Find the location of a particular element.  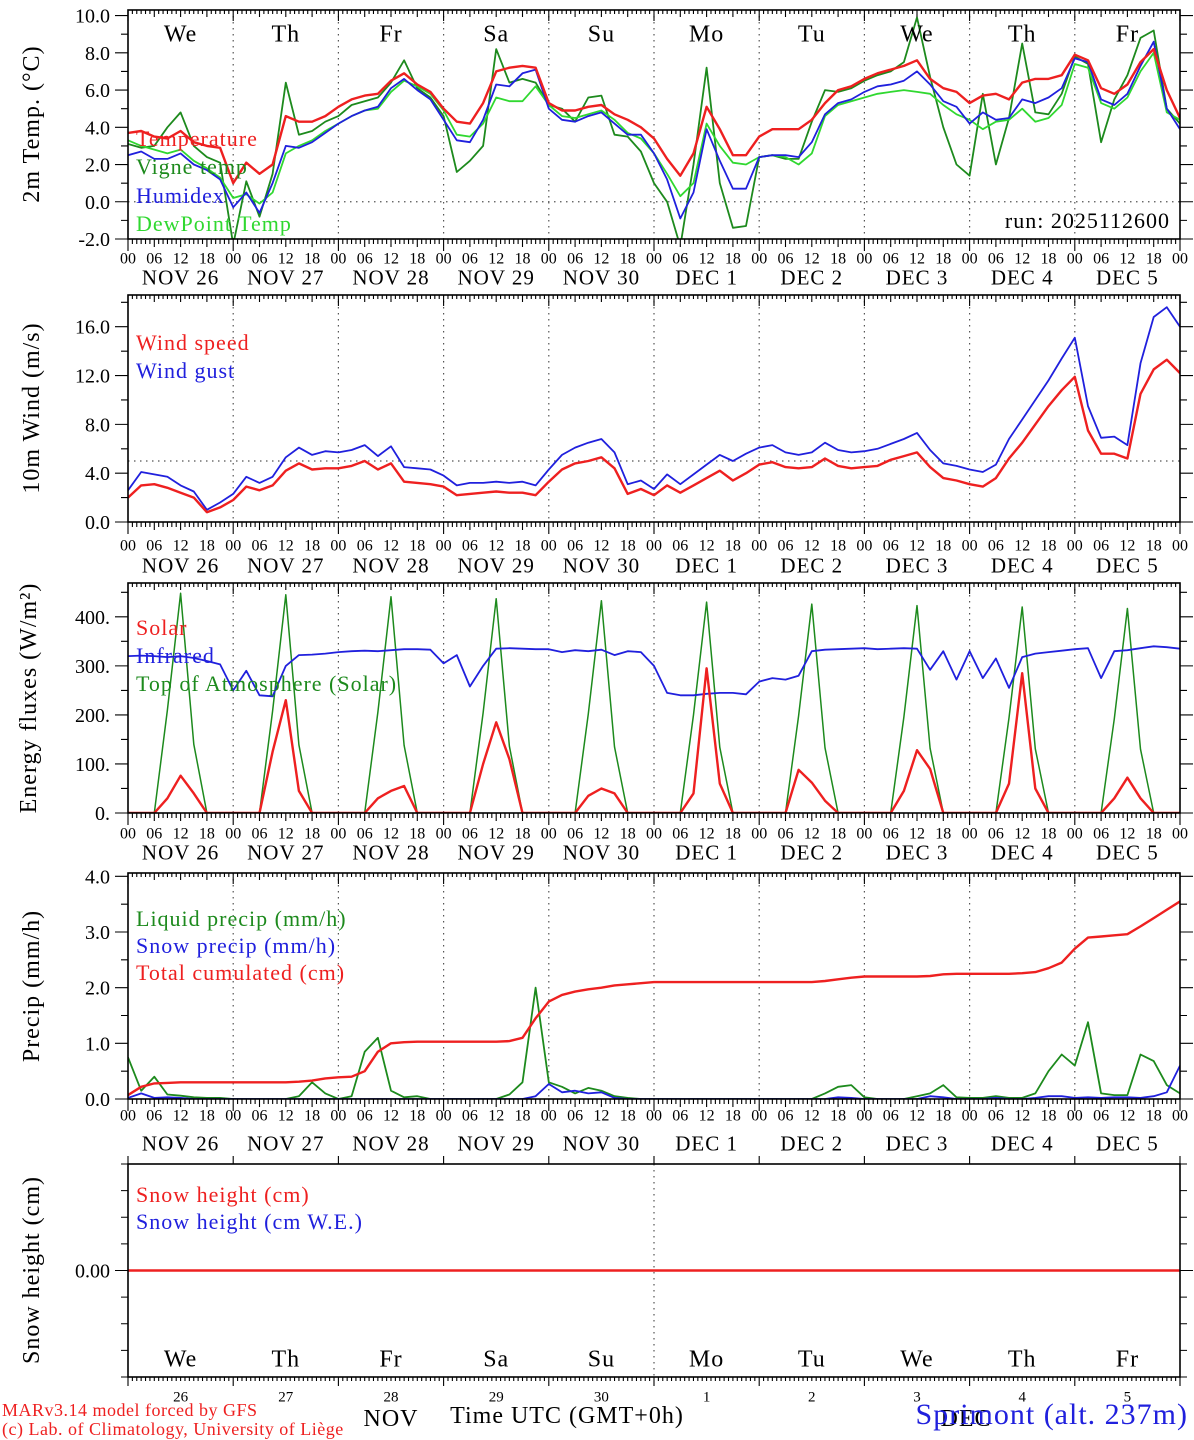

svg-text: 27 is located at coordinates (286, 1397).